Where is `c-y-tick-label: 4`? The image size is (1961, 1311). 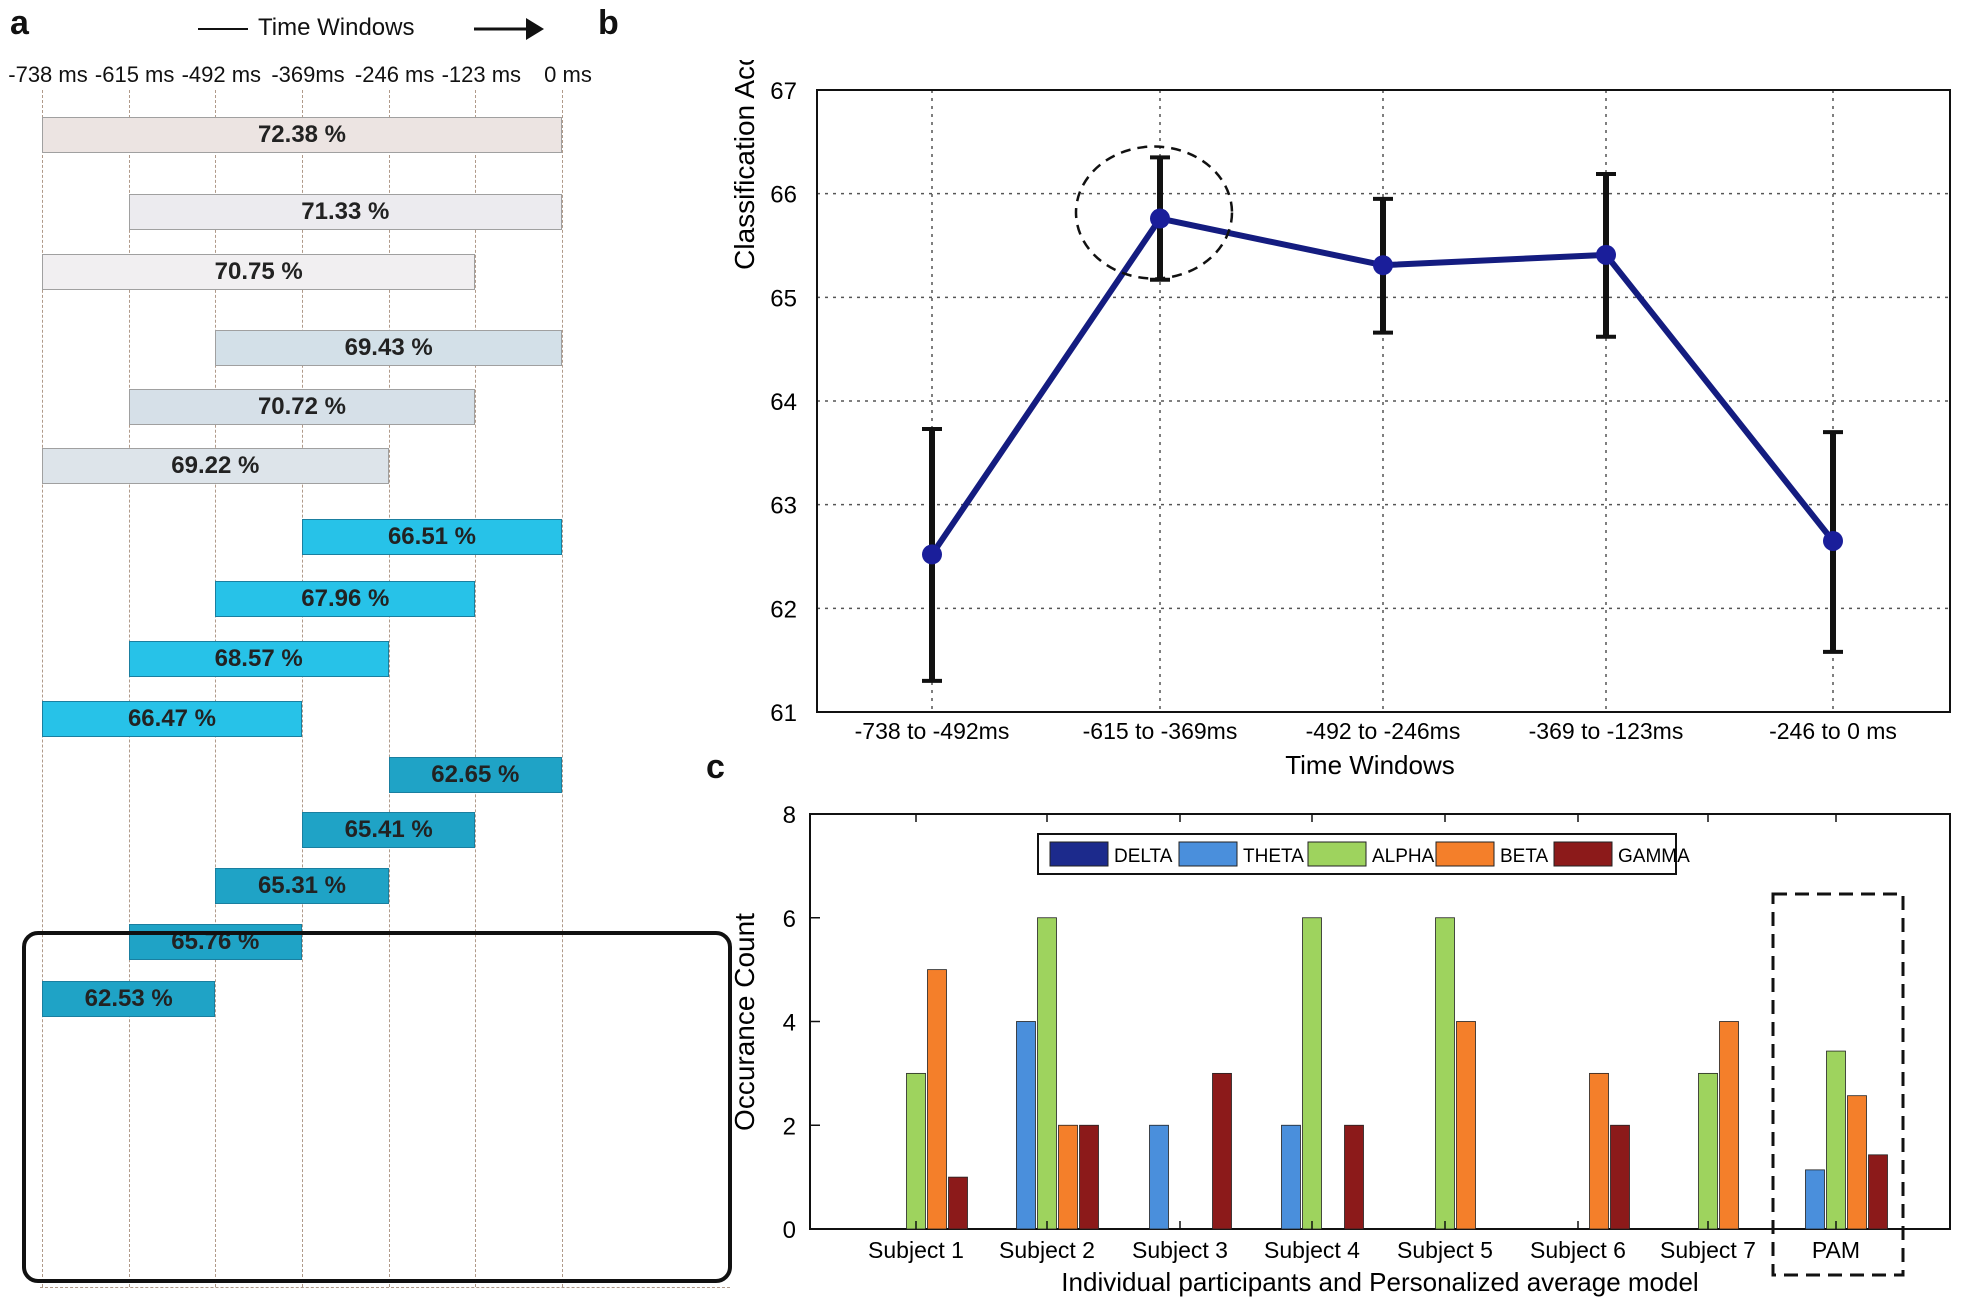 c-y-tick-label: 4 is located at coordinates (789, 1023).